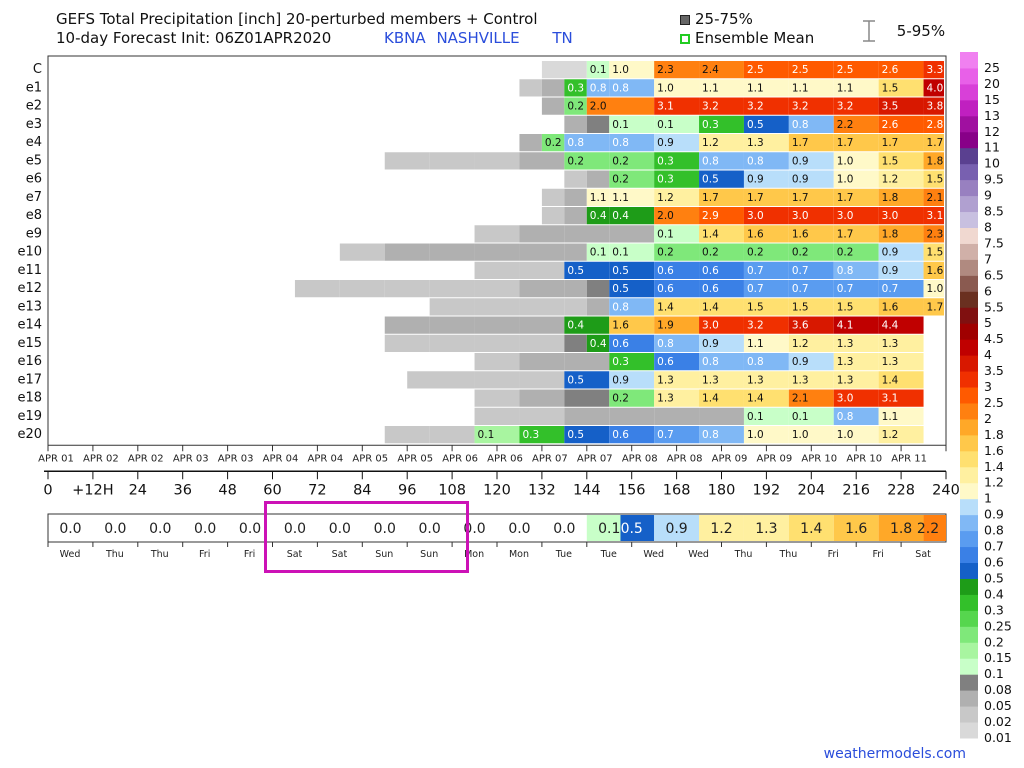 The width and height of the screenshot is (1024, 768). Describe the element at coordinates (935, 289) in the screenshot. I see `precip-value: 1.0` at that location.